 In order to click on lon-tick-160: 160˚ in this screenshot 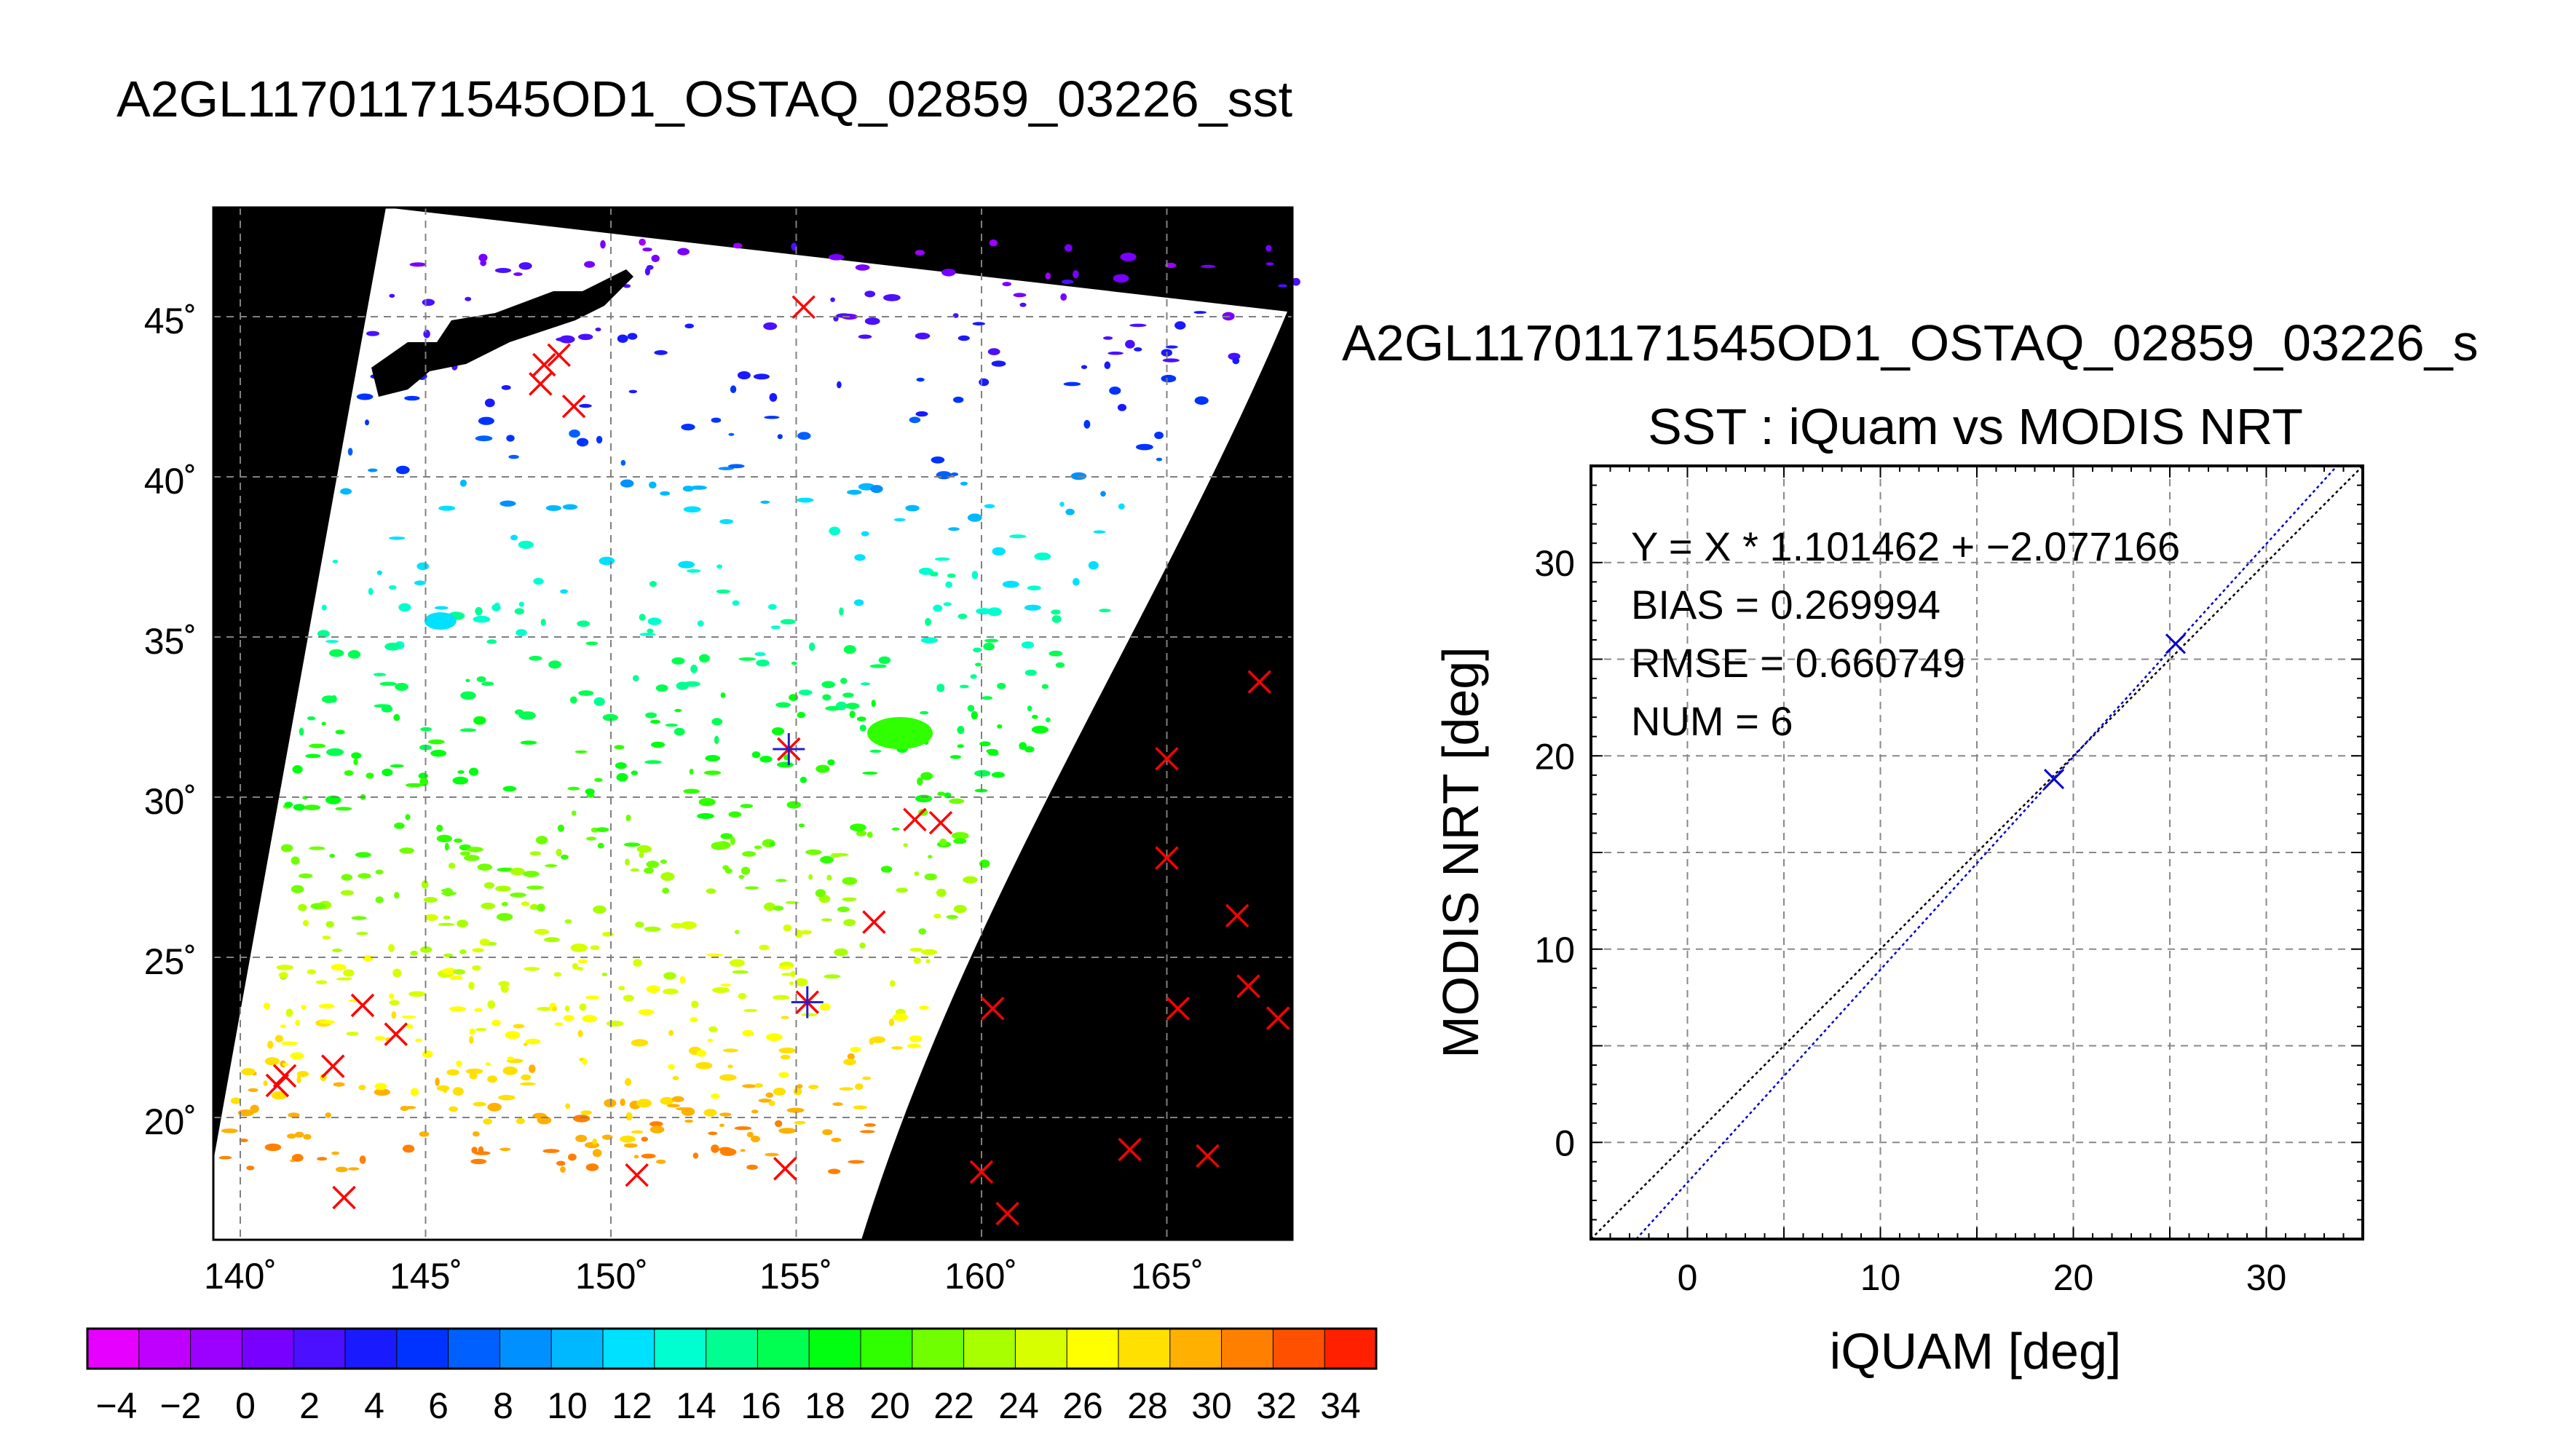, I will do `click(980, 1276)`.